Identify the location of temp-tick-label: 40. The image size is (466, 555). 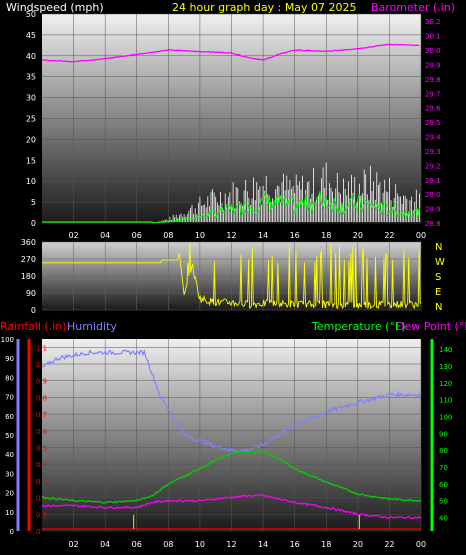
(443, 519).